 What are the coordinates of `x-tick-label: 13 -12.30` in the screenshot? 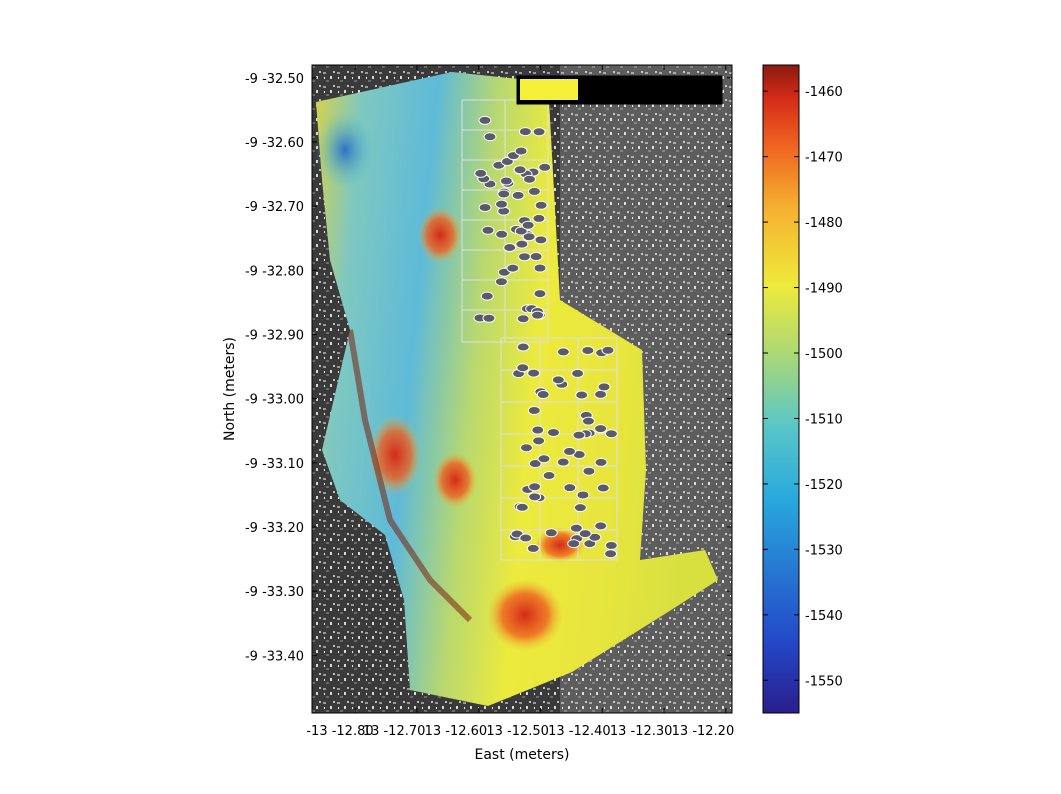 It's located at (641, 731).